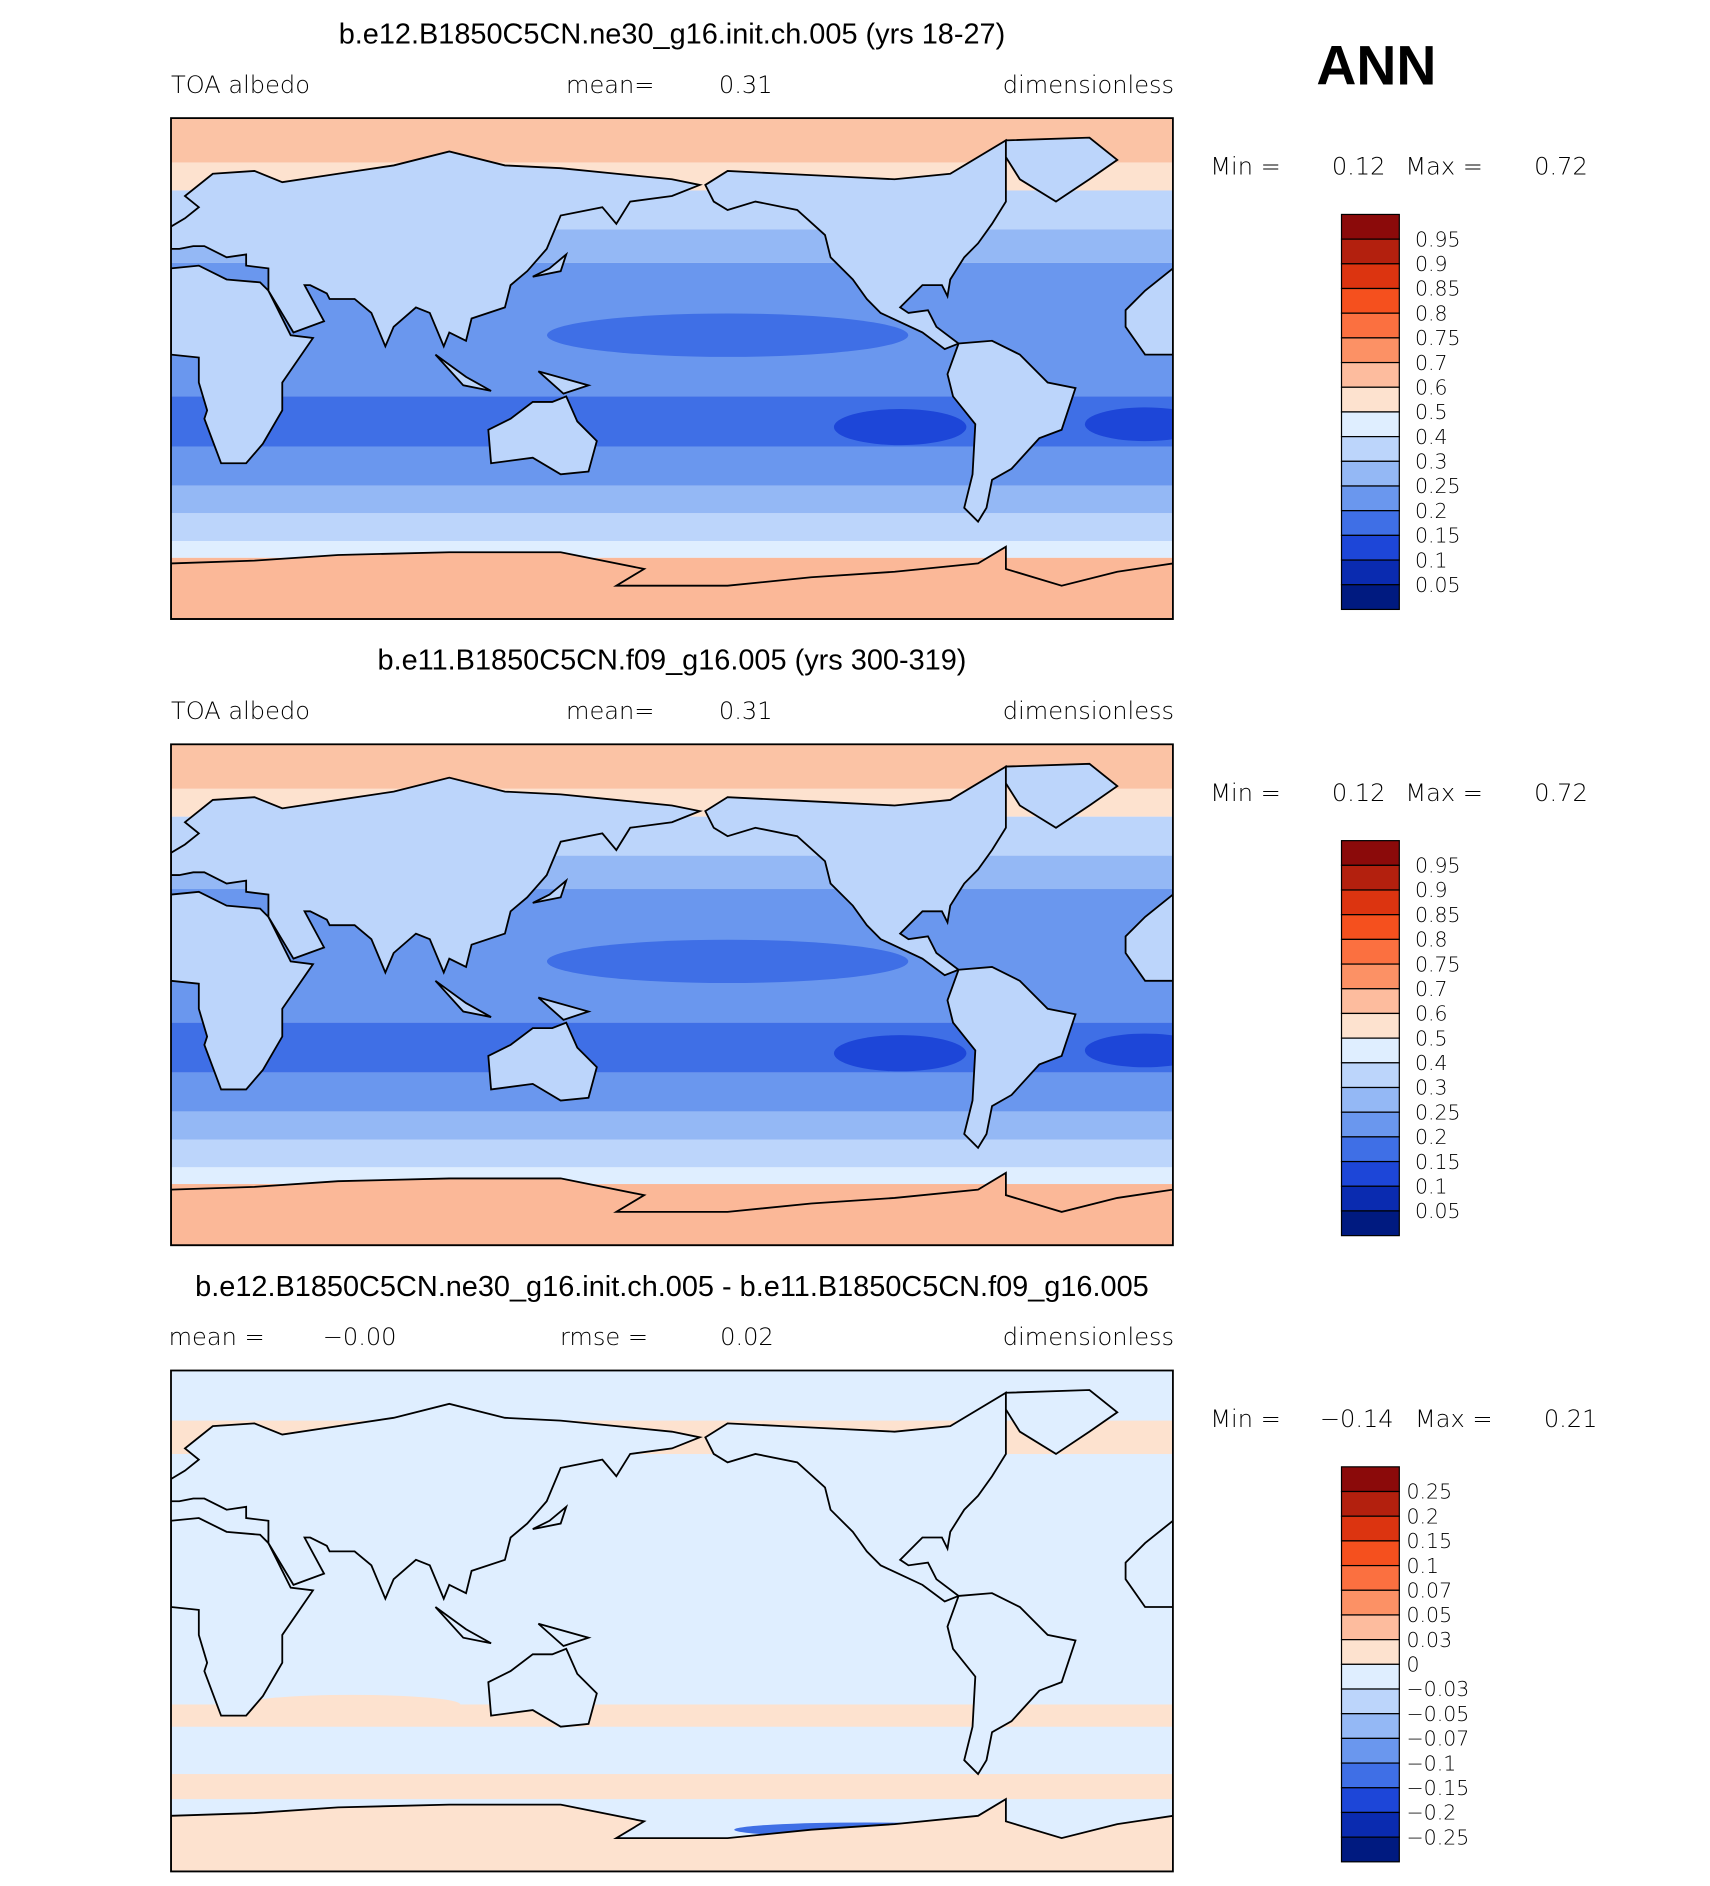 This screenshot has width=1710, height=1886. What do you see at coordinates (1430, 1590) in the screenshot?
I see `colorbar-label: 0.07` at bounding box center [1430, 1590].